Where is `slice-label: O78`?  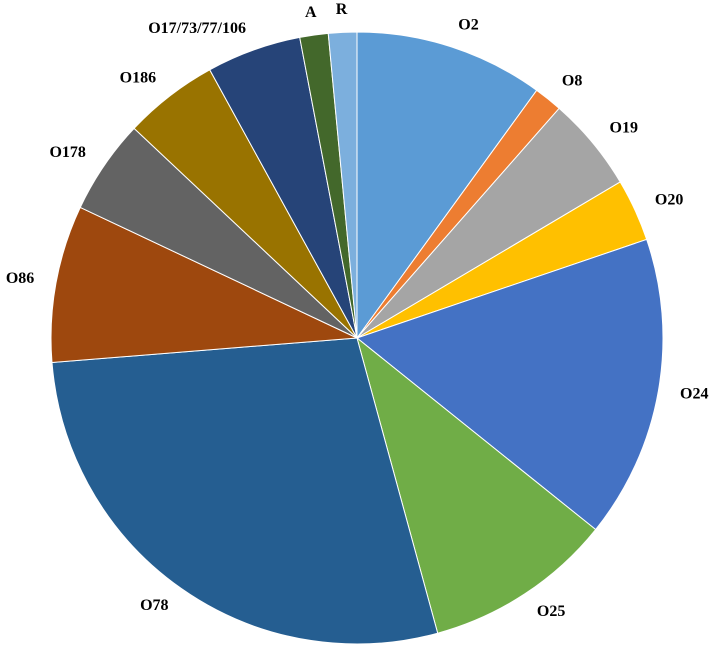
slice-label: O78 is located at coordinates (154, 605).